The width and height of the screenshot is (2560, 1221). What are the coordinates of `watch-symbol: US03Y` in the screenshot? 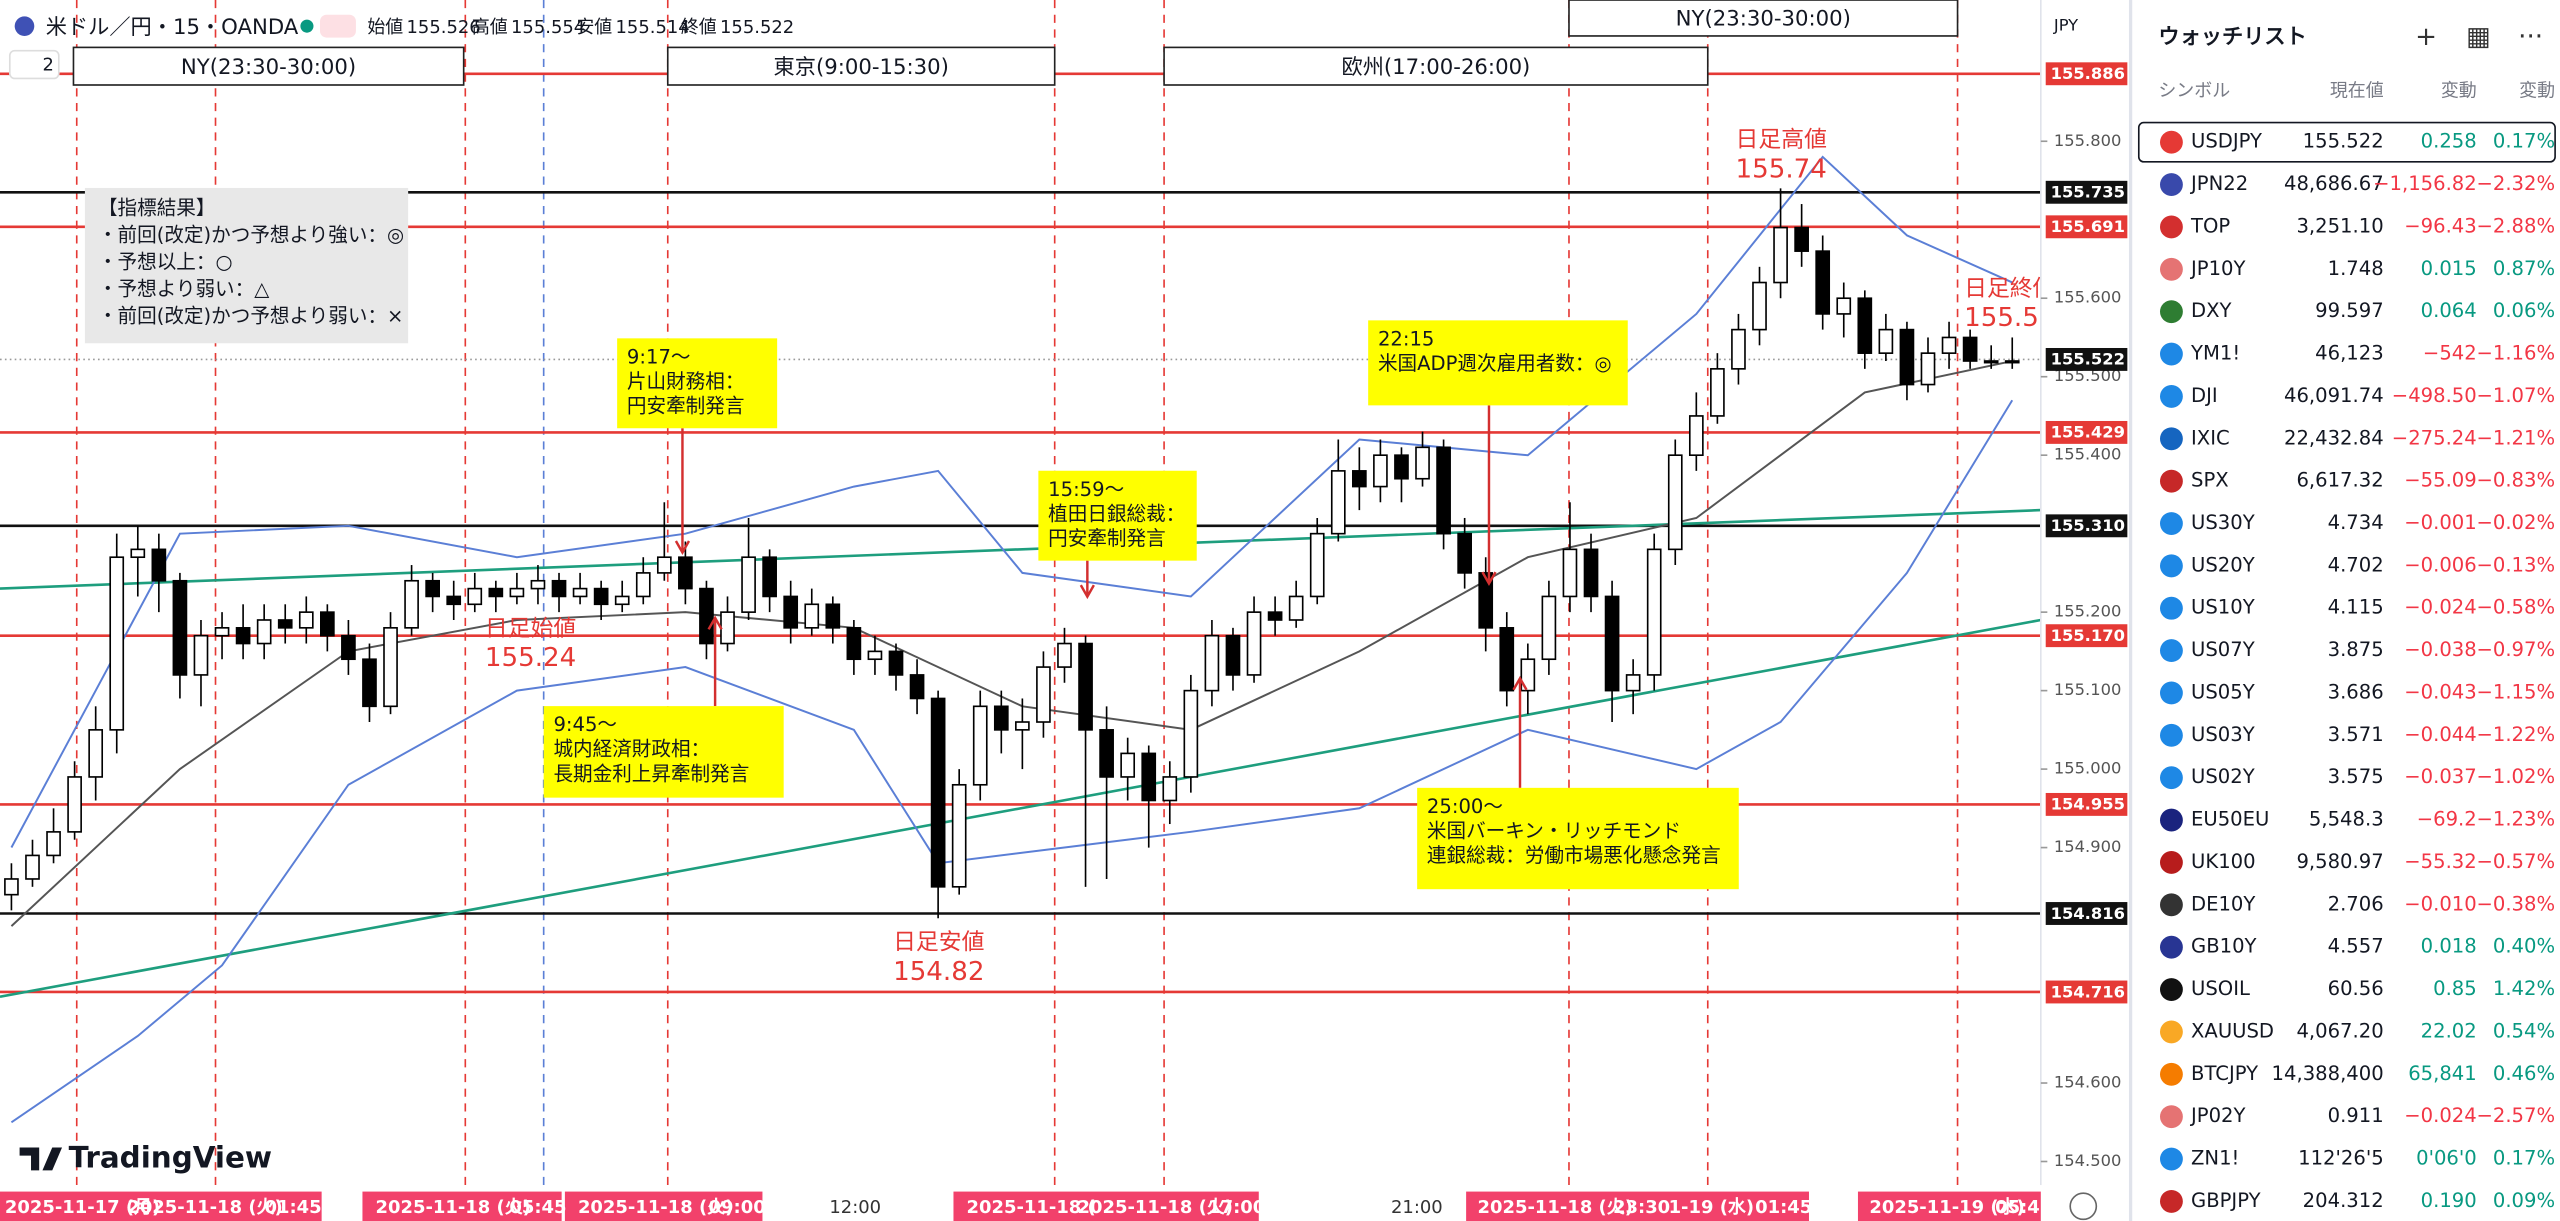 It's located at (2223, 734).